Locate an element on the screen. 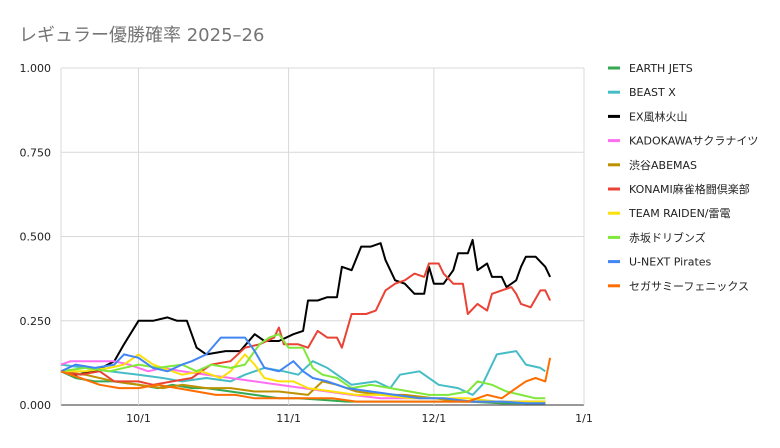 Image resolution: width=780 pixels, height=448 pixels. y-tick-labels: 0.000 0.250 0.500 0.750 1.000 is located at coordinates (36, 237).